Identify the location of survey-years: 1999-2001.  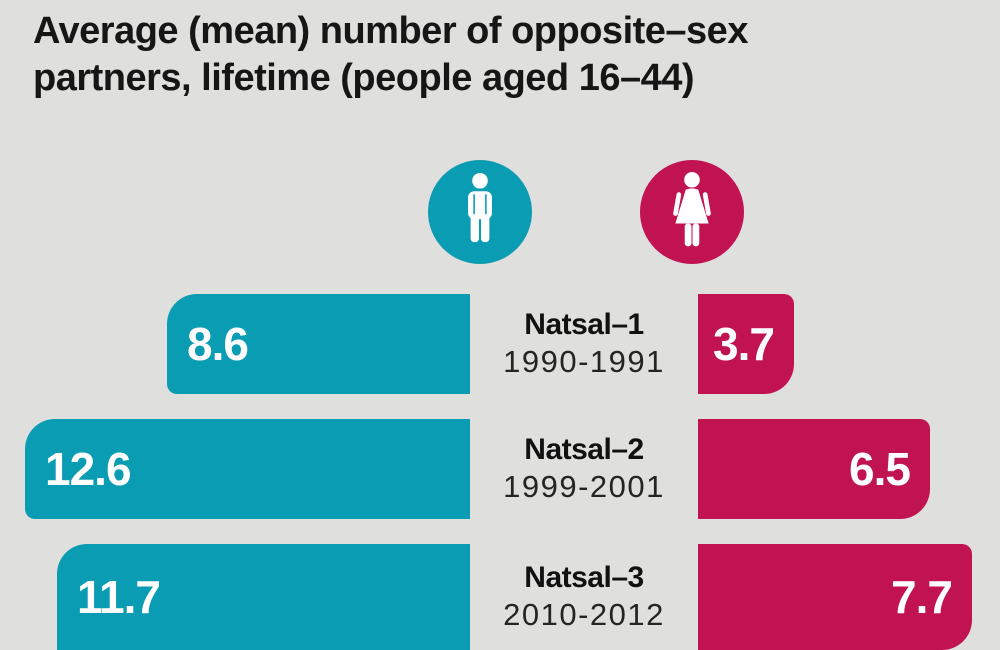
(584, 486).